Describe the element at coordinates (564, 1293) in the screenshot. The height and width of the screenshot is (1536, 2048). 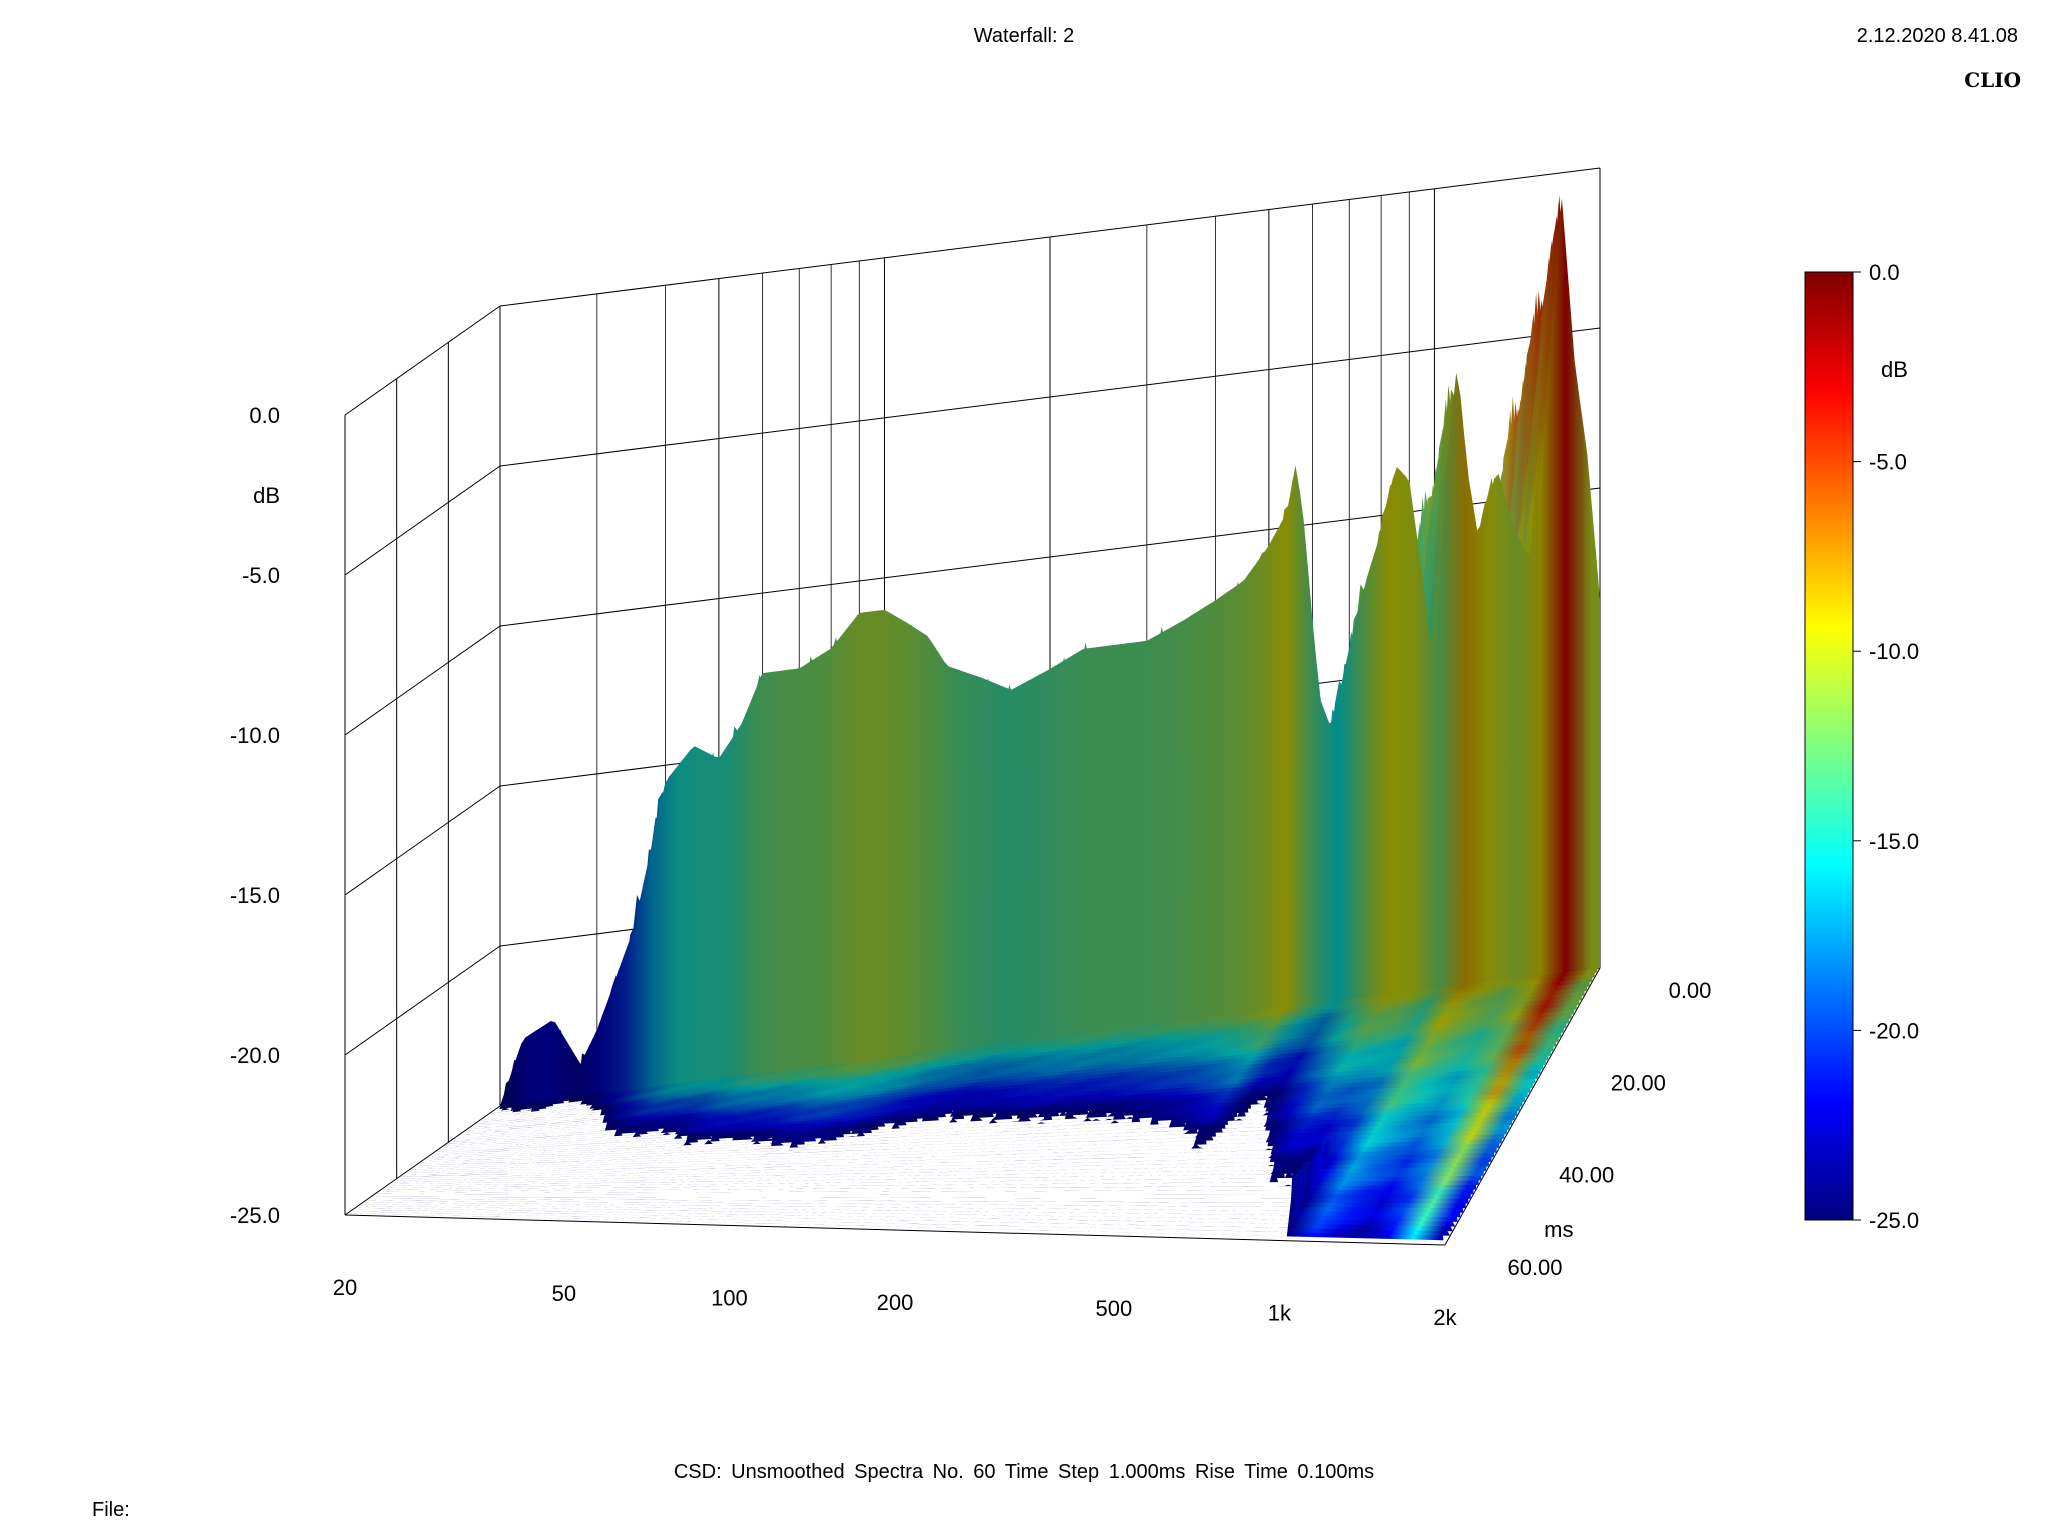
I see `x-tick-label: 50` at that location.